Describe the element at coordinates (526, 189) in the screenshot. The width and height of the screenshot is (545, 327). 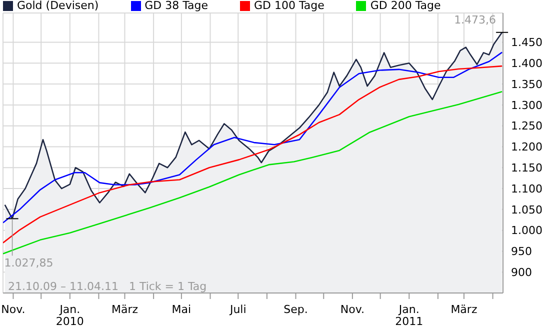
I see `y-tick-label: 1.100` at that location.